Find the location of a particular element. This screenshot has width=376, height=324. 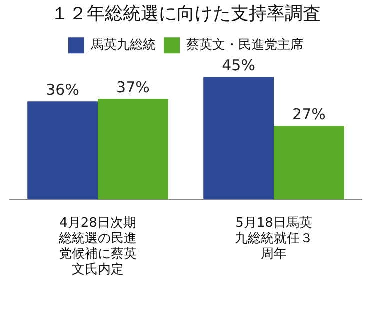

legend-label: 蔡英文・民進党主席 is located at coordinates (245, 44).